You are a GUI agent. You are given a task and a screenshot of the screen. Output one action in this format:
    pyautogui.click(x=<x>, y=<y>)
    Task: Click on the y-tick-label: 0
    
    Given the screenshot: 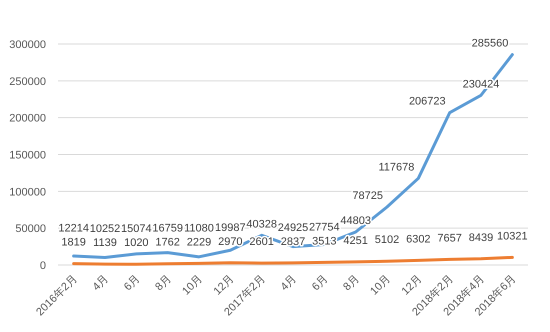 What is the action you would take?
    pyautogui.click(x=43, y=266)
    